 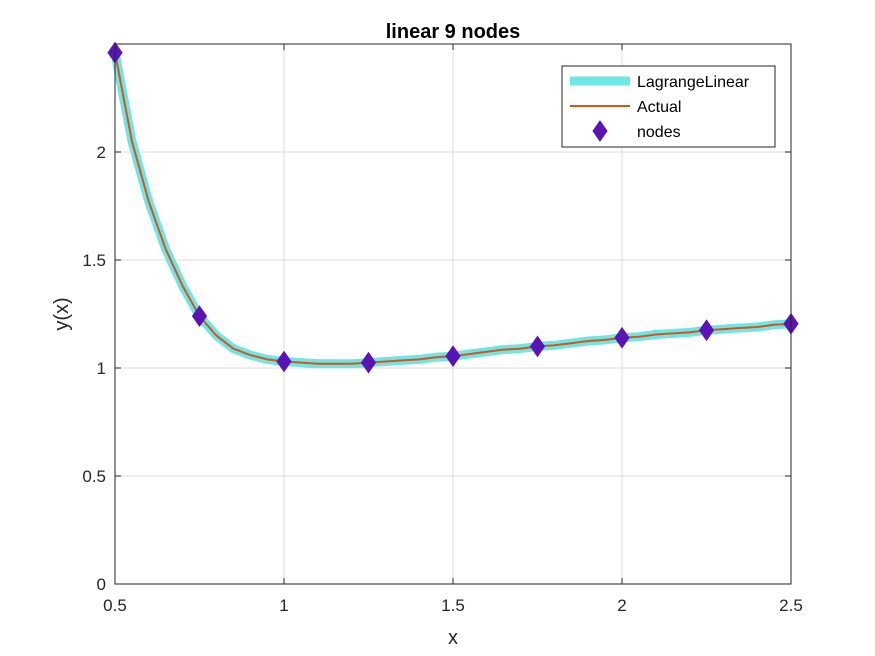 What do you see at coordinates (115, 605) in the screenshot?
I see `x-tick-label: 0.5` at bounding box center [115, 605].